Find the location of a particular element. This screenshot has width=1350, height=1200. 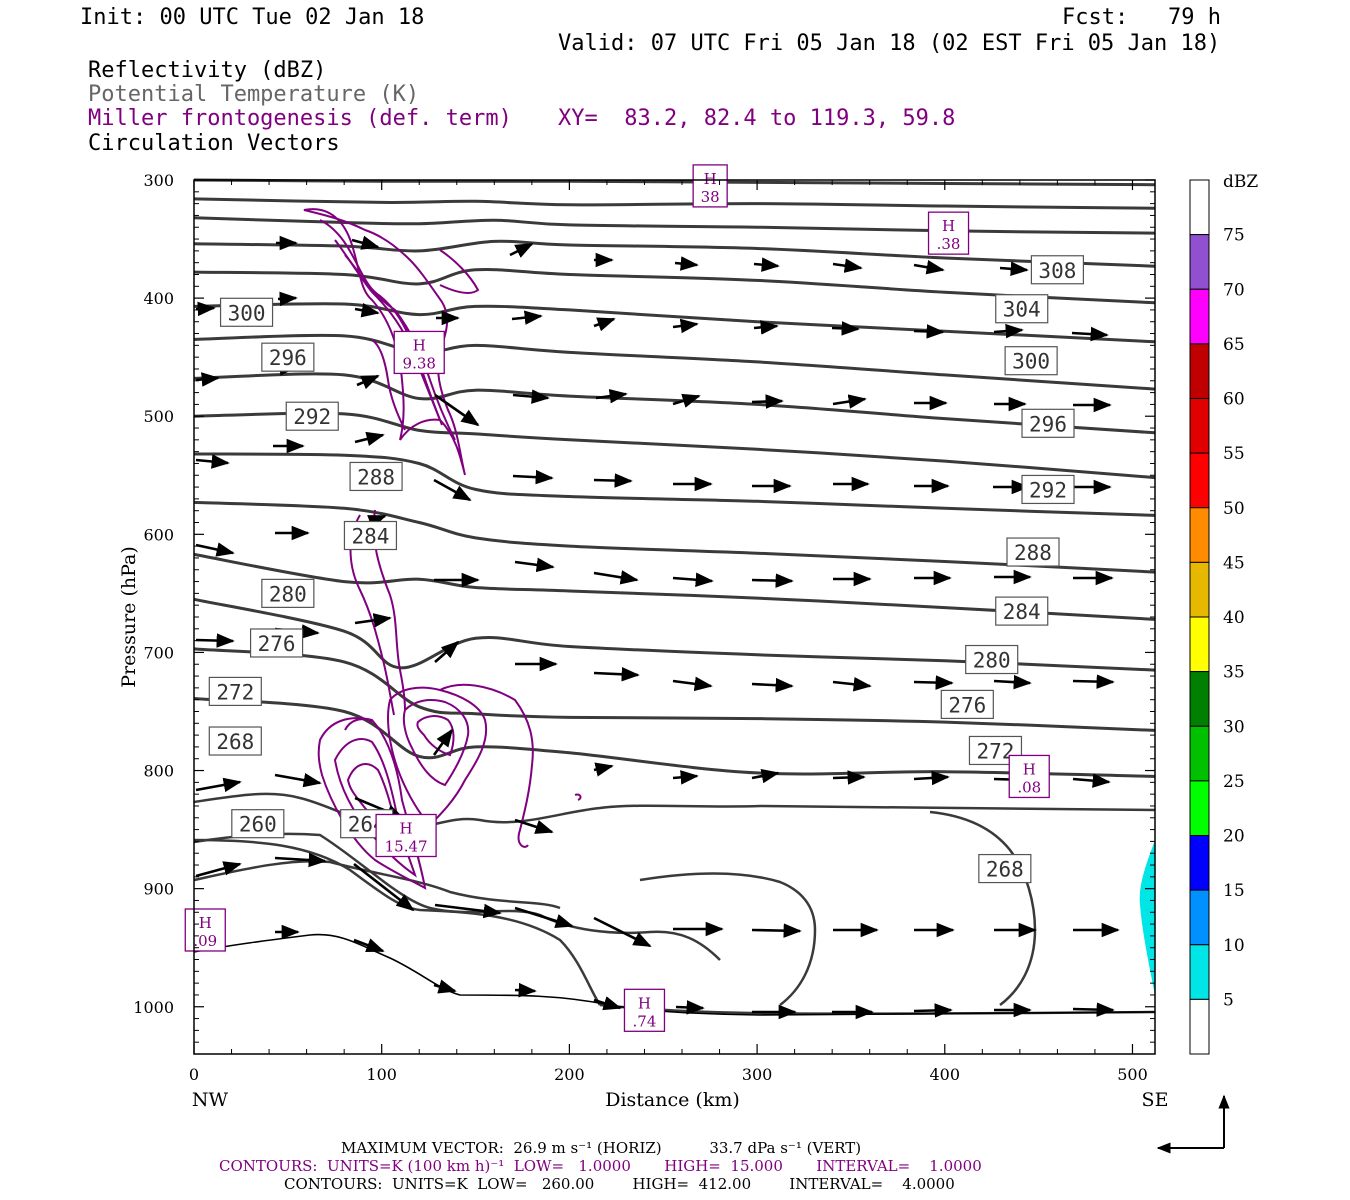

maximum-value: .38 is located at coordinates (949, 244).